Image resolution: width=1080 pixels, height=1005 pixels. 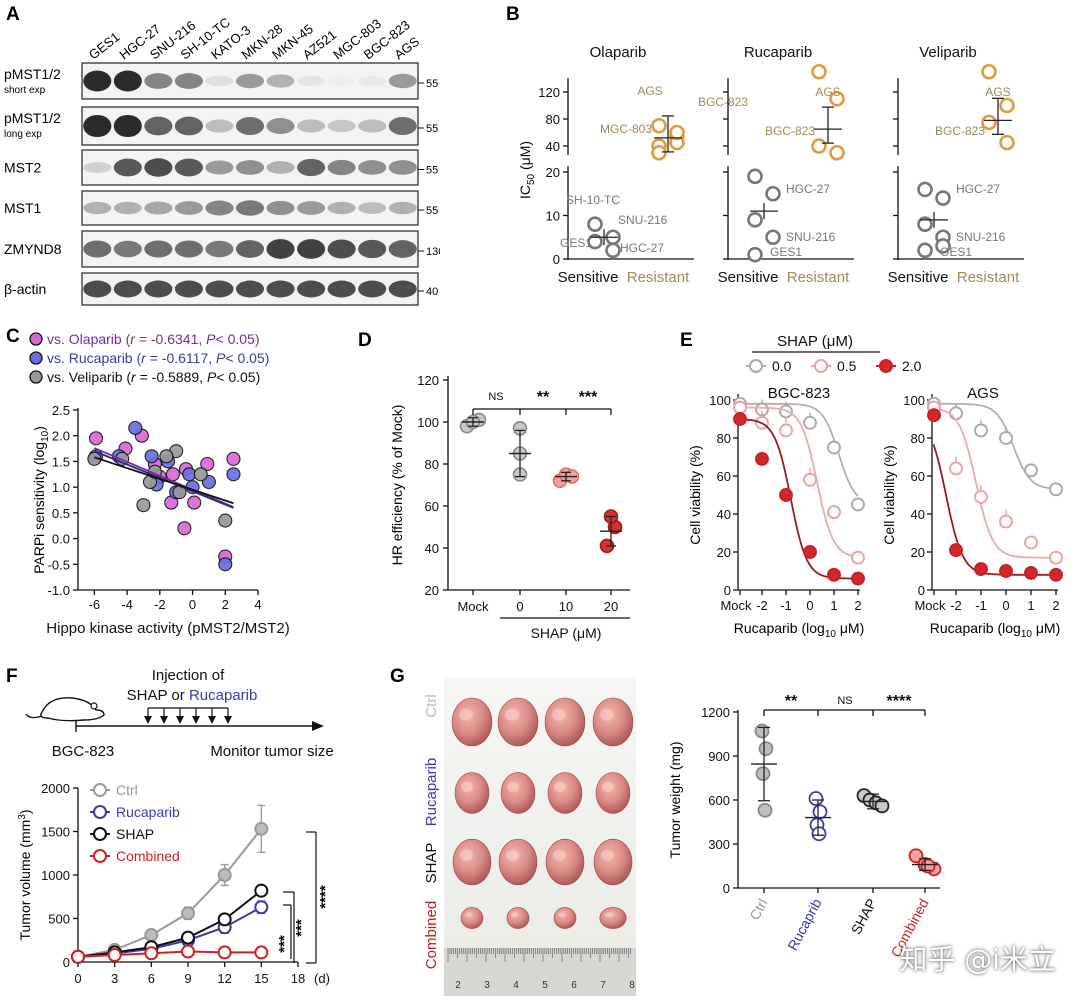 What do you see at coordinates (983, 393) in the screenshot?
I see `plot-title: AGS` at bounding box center [983, 393].